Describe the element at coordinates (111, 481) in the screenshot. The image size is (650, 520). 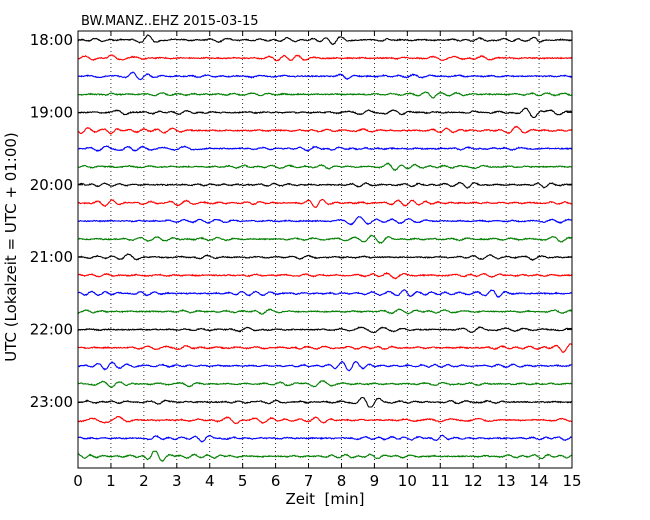
I see `x-tick-label: 1` at that location.